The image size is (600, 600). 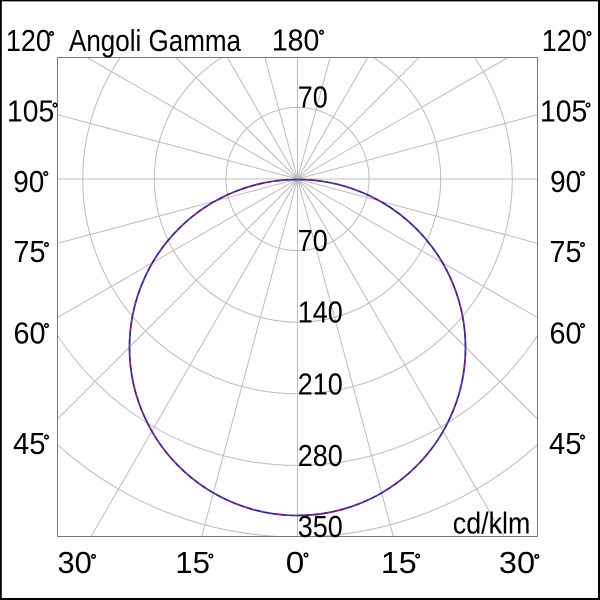 What do you see at coordinates (320, 312) in the screenshot?
I see `svg-text: 140` at bounding box center [320, 312].